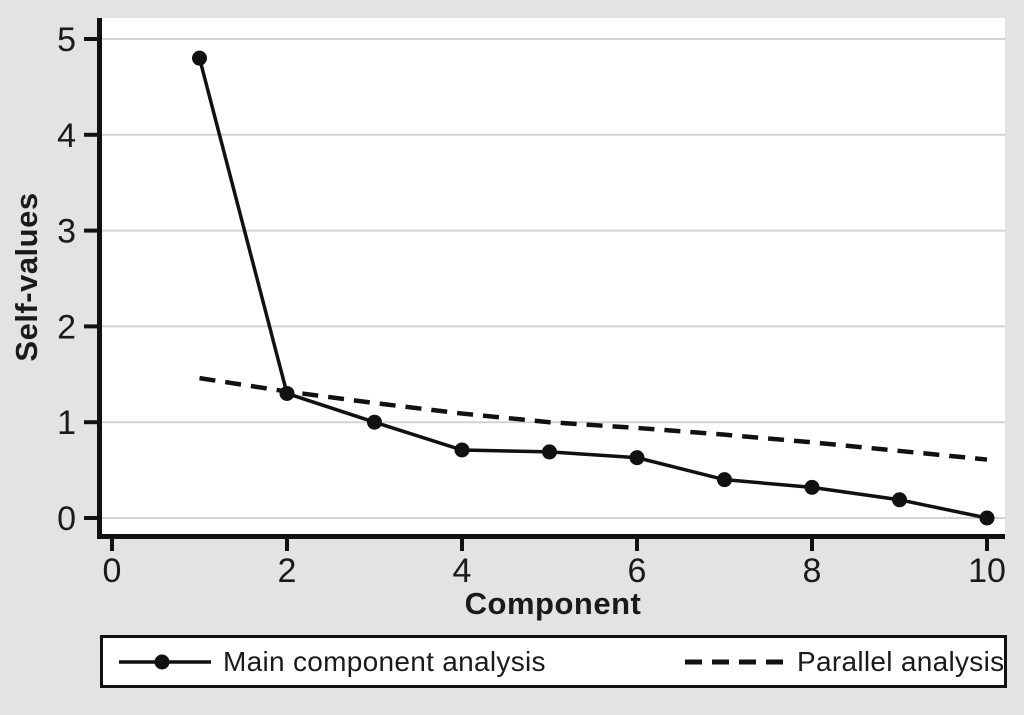  I want to click on solid-line-with-marker-icon, so click(165, 661).